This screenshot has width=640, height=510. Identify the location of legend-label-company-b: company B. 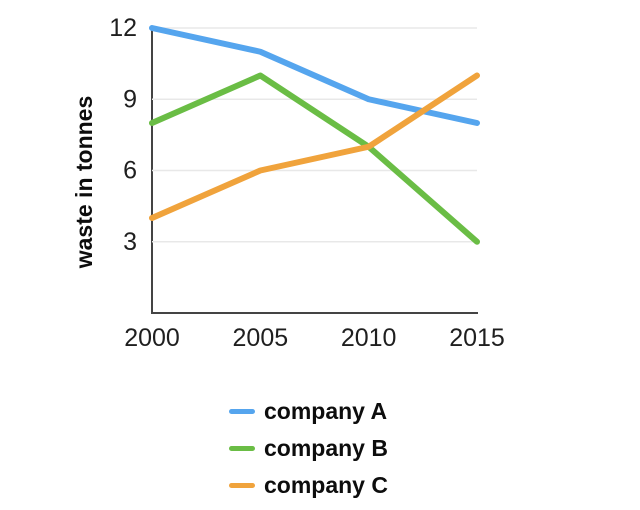
(326, 448).